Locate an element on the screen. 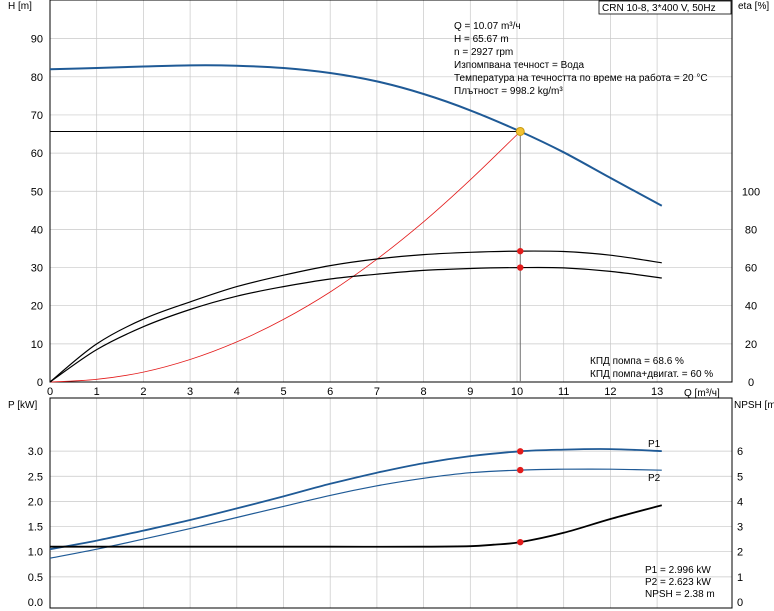 The width and height of the screenshot is (774, 611). y2-tick-label: 60 is located at coordinates (751, 269).